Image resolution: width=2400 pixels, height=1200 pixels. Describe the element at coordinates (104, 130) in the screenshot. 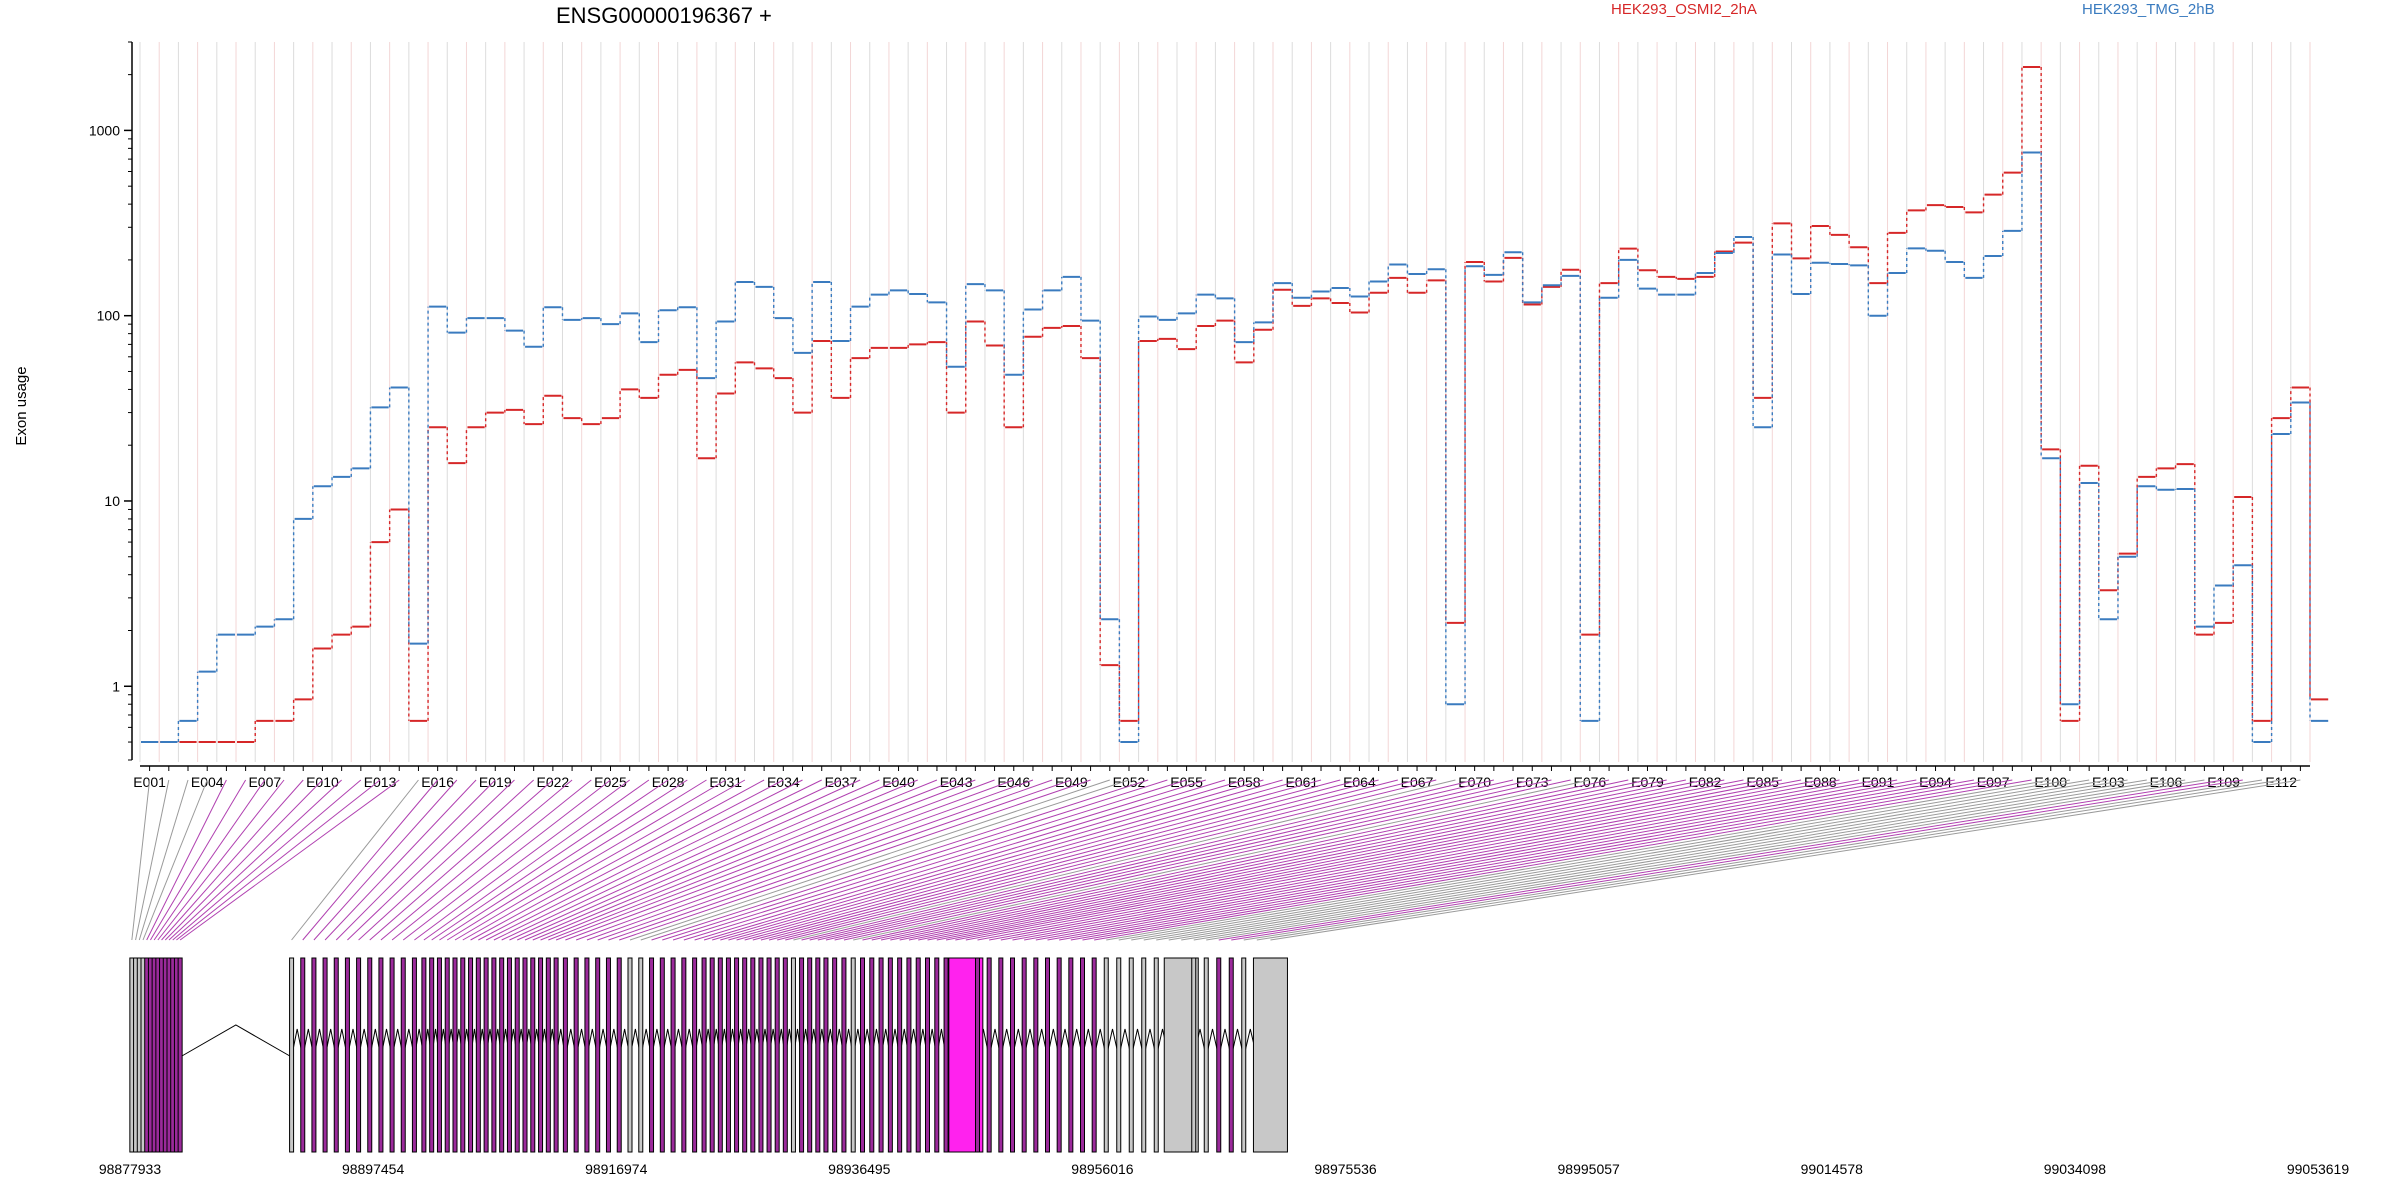

I see `y-tick-label: 1000` at that location.